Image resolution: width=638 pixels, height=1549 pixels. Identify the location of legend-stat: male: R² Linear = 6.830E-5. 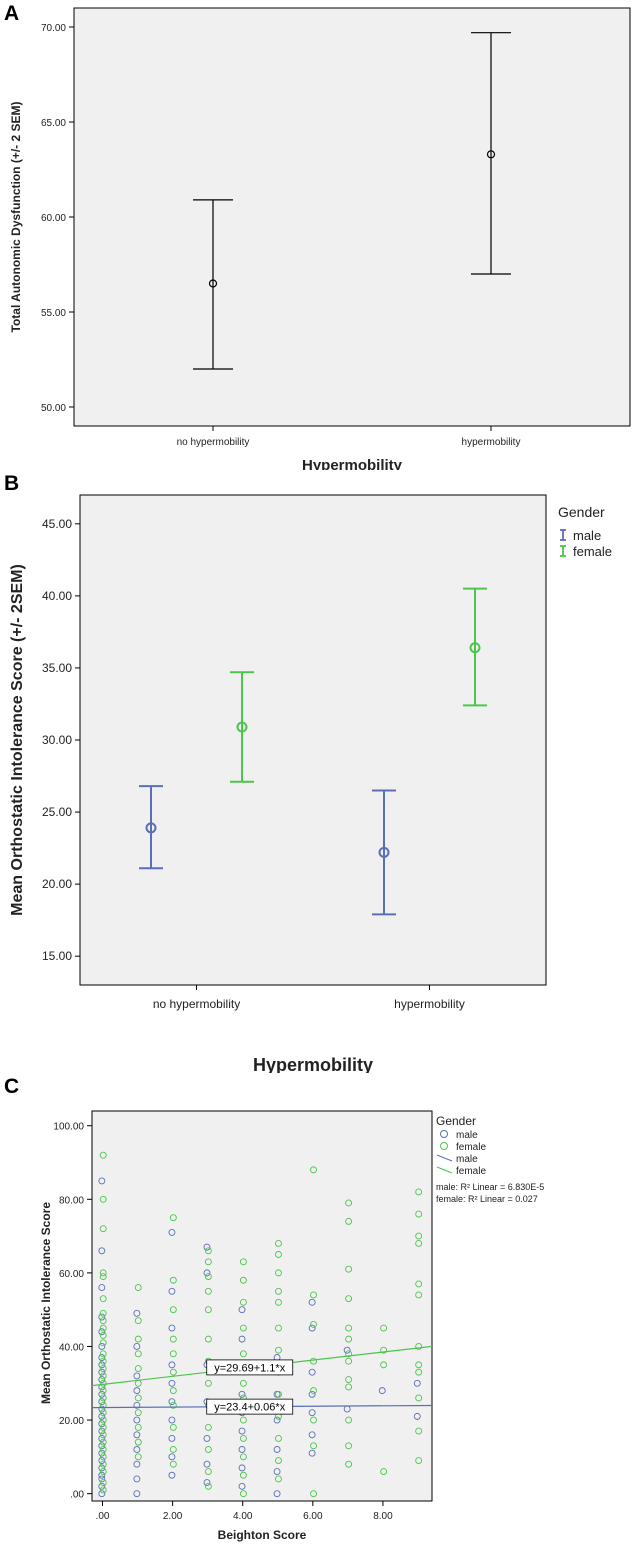
(490, 1187).